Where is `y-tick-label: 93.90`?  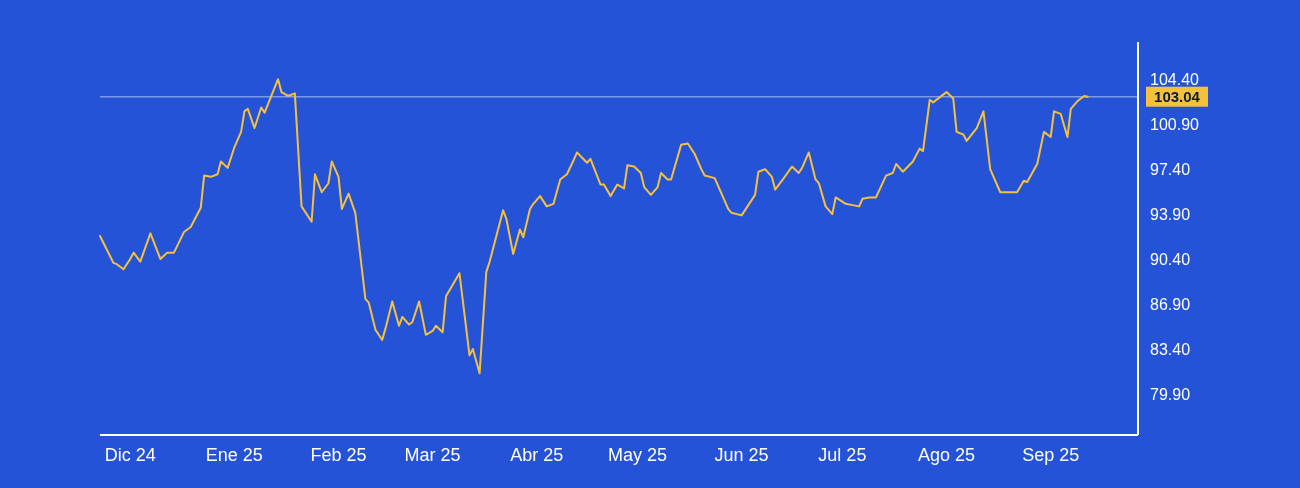
y-tick-label: 93.90 is located at coordinates (1170, 215).